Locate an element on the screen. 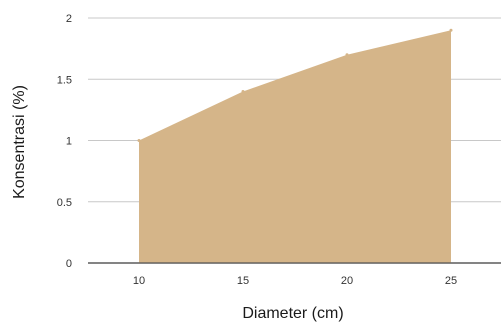 The width and height of the screenshot is (501, 324). x-axis-ticks: 10 15 20 25 is located at coordinates (295, 281).